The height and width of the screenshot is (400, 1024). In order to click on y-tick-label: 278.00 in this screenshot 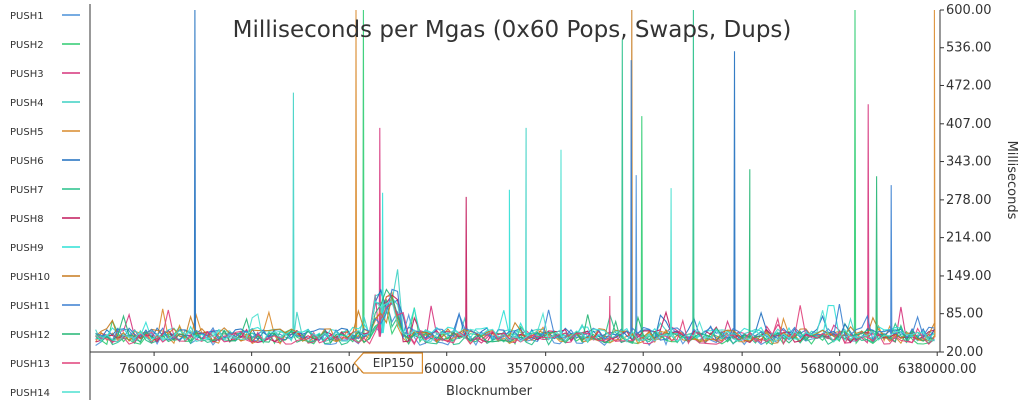, I will do `click(969, 200)`.